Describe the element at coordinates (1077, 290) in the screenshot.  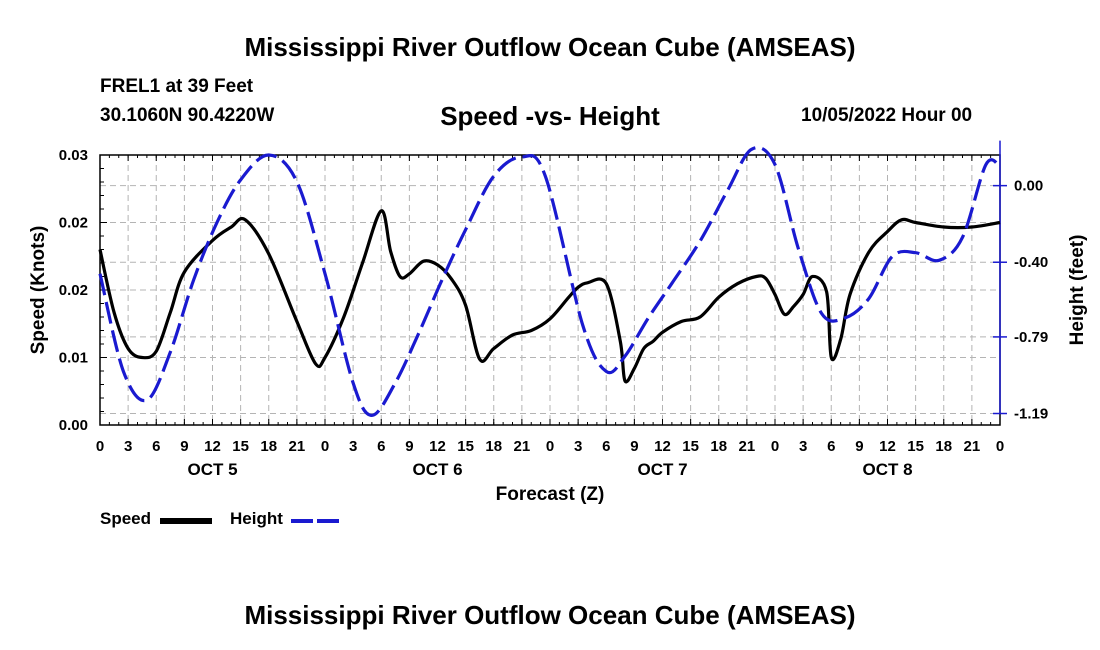
I see `y2-axis-title: Height (feet)` at that location.